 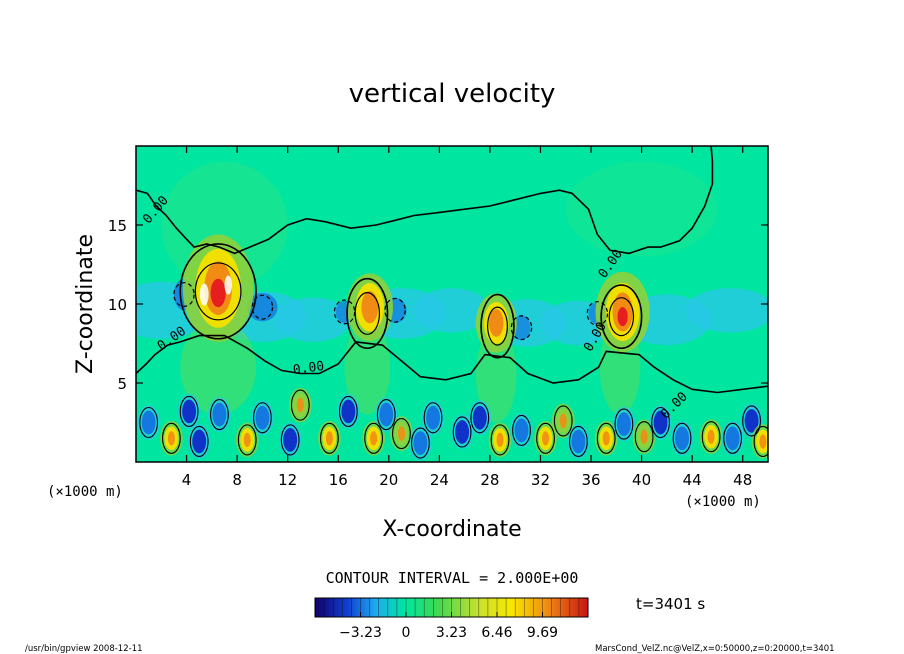 What do you see at coordinates (692, 480) in the screenshot?
I see `x-tick-label: 44` at bounding box center [692, 480].